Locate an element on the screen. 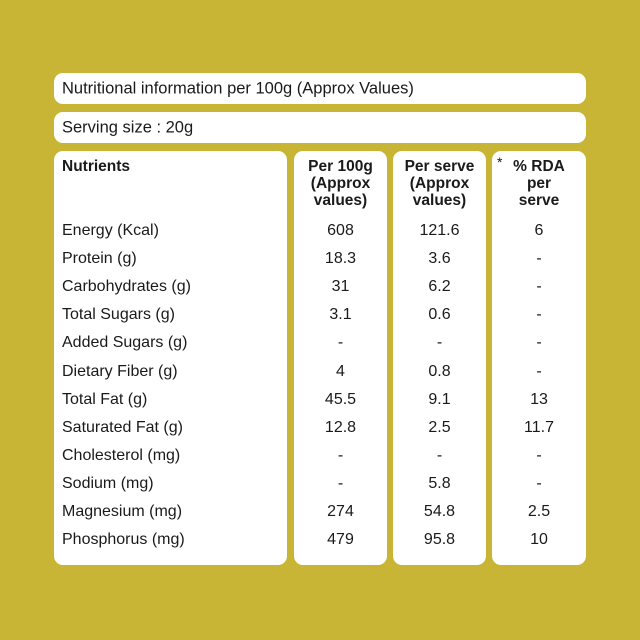  nutrient-name: Total Sugars (g) is located at coordinates (118, 315).